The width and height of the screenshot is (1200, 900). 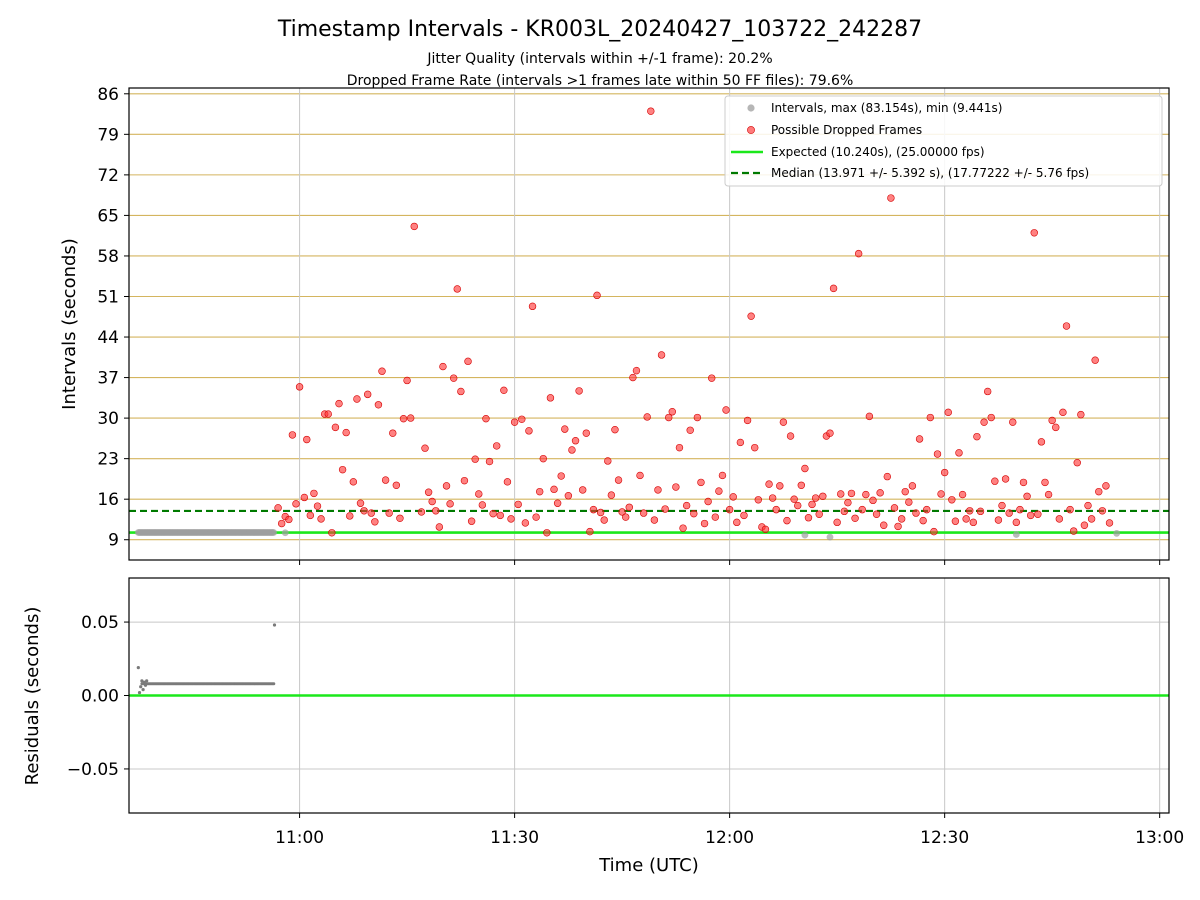 What do you see at coordinates (1159, 838) in the screenshot?
I see `x-tick-label: 13:00` at bounding box center [1159, 838].